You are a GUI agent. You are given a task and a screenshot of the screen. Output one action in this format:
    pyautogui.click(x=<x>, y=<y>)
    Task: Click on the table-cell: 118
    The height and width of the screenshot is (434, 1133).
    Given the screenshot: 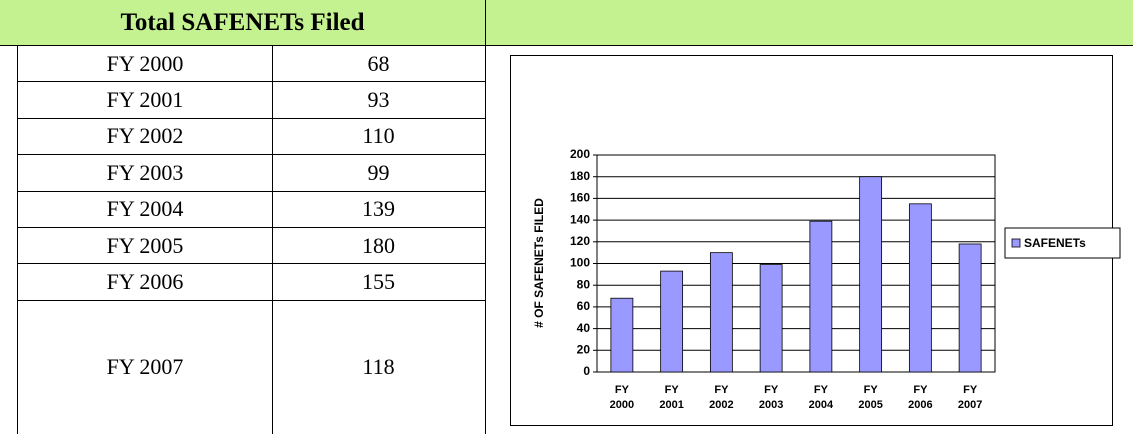 What is the action you would take?
    pyautogui.click(x=379, y=367)
    